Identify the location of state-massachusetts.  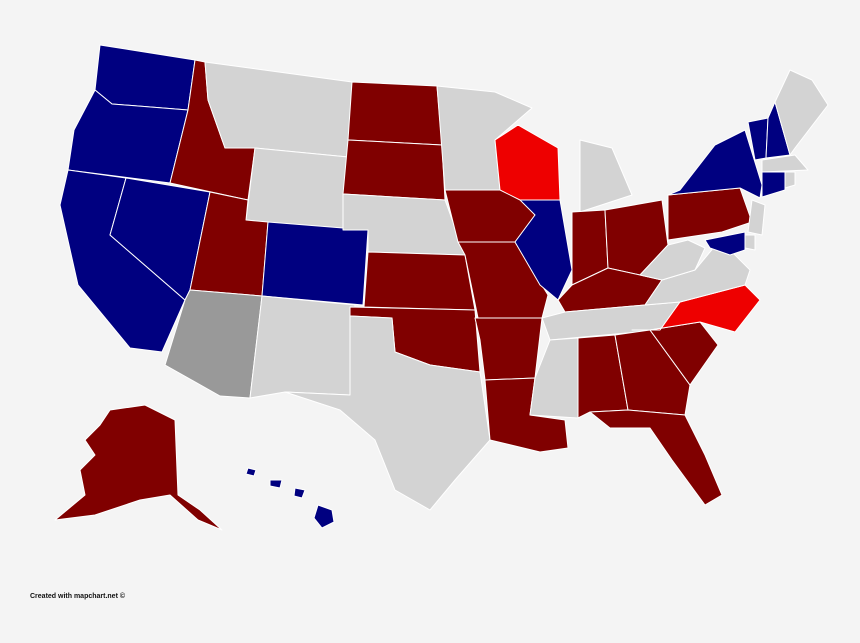
(785, 163).